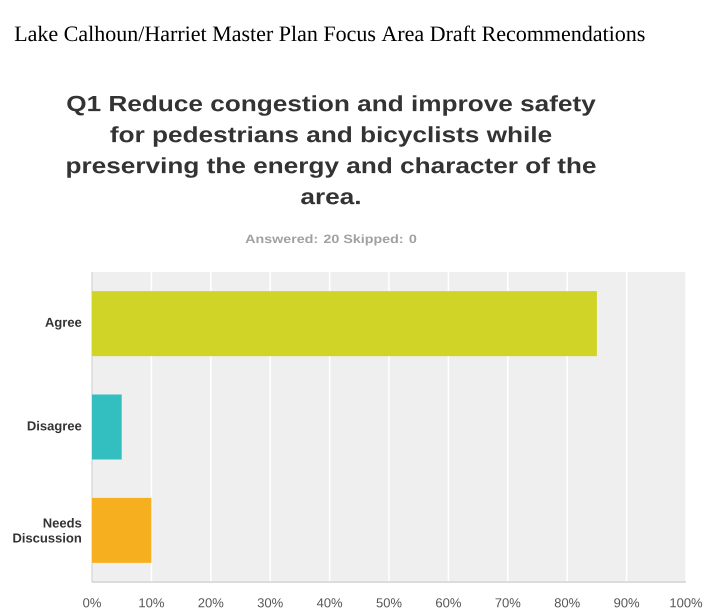 Image resolution: width=707 pixels, height=610 pixels. I want to click on y-tick-label: Agree, so click(63, 324).